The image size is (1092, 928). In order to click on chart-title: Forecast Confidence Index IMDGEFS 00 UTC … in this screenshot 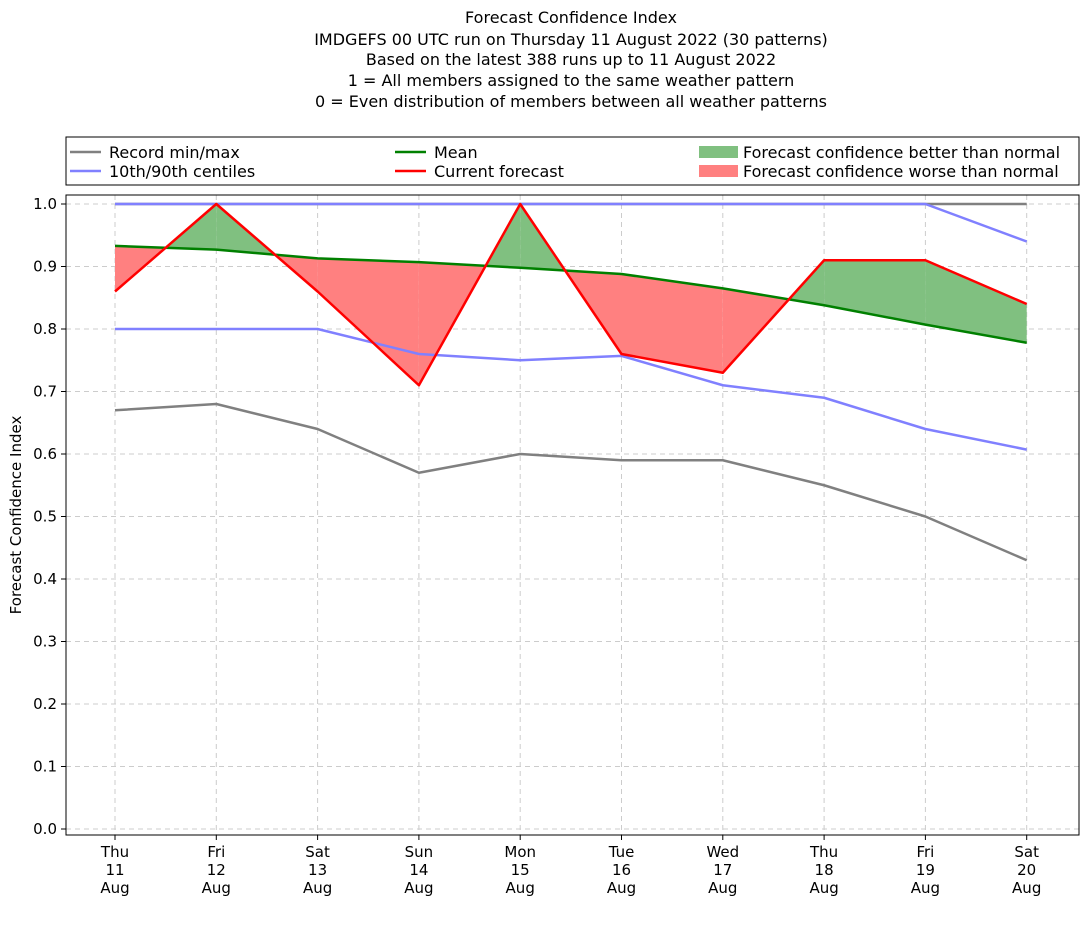, I will do `click(571, 59)`.